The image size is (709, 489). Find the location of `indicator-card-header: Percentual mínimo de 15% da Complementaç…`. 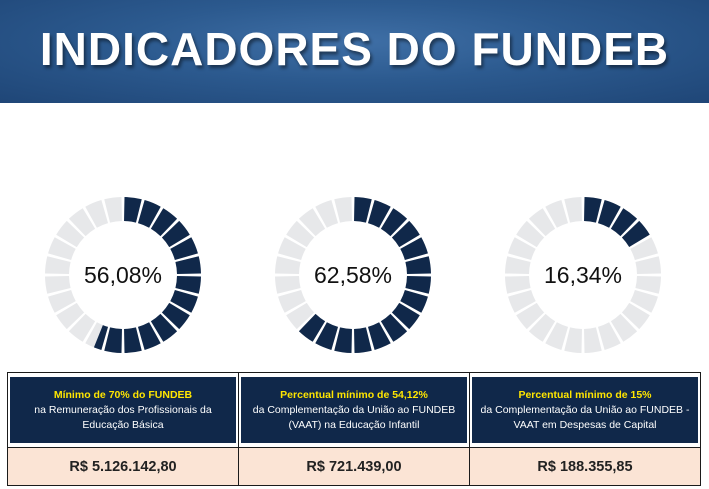

indicator-card-header: Percentual mínimo de 15% da Complementaç… is located at coordinates (585, 410).